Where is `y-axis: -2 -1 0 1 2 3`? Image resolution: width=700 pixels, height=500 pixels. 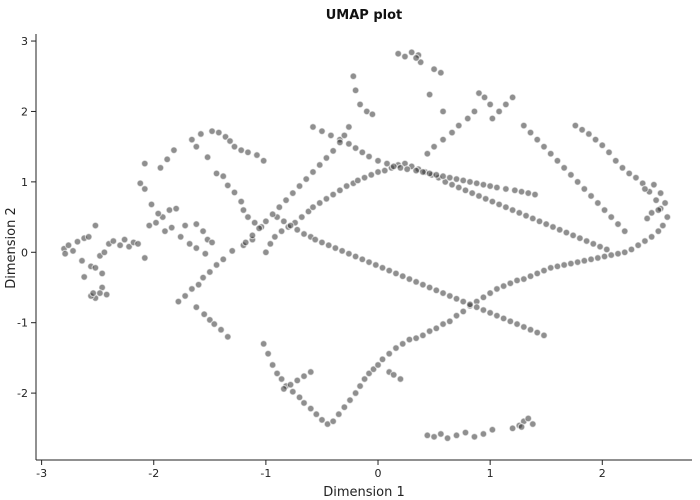 y-axis: -2 -1 0 1 2 3 is located at coordinates (27, 247).